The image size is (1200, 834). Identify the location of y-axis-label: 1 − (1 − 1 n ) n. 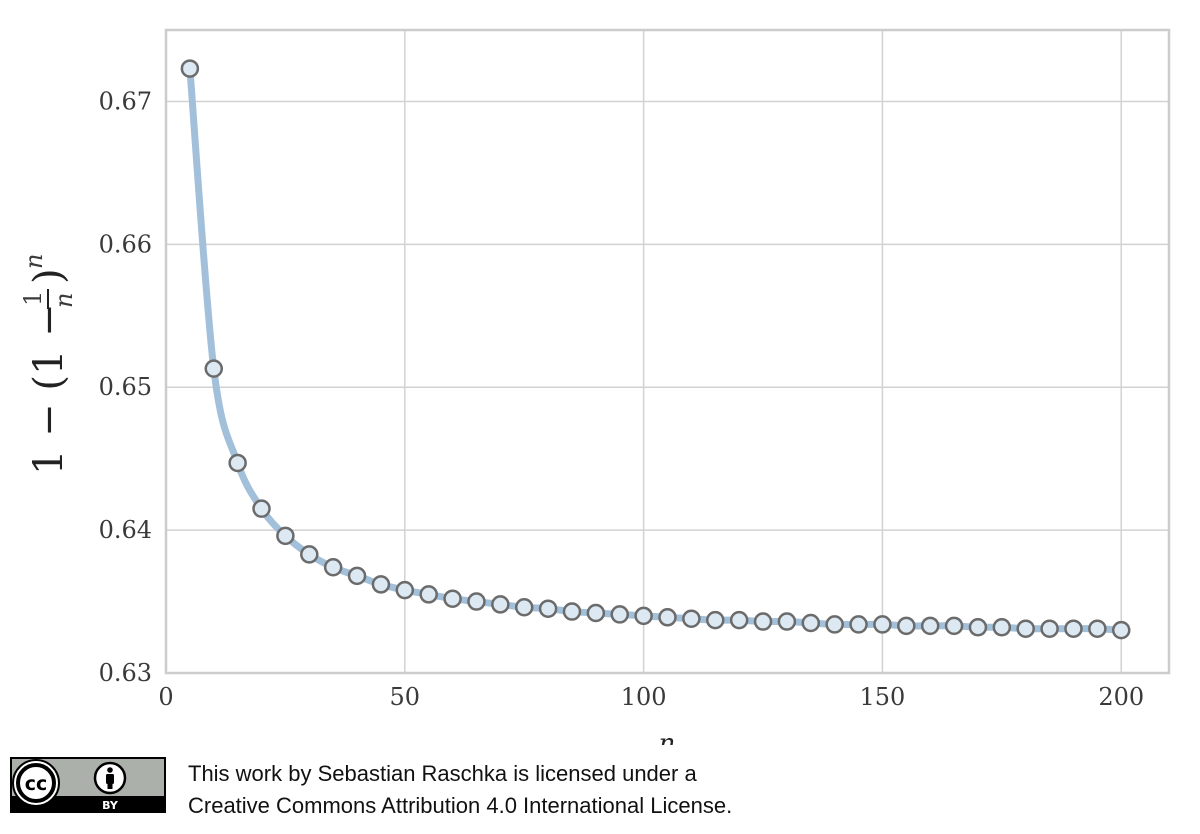
(48, 364).